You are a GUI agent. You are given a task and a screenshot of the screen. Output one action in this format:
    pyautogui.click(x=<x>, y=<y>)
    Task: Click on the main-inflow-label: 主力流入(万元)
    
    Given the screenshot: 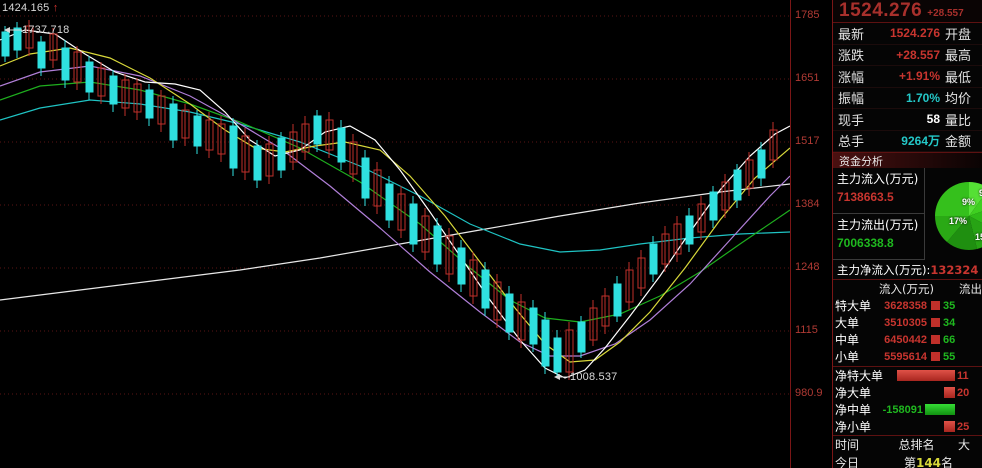 What is the action you would take?
    pyautogui.click(x=878, y=179)
    